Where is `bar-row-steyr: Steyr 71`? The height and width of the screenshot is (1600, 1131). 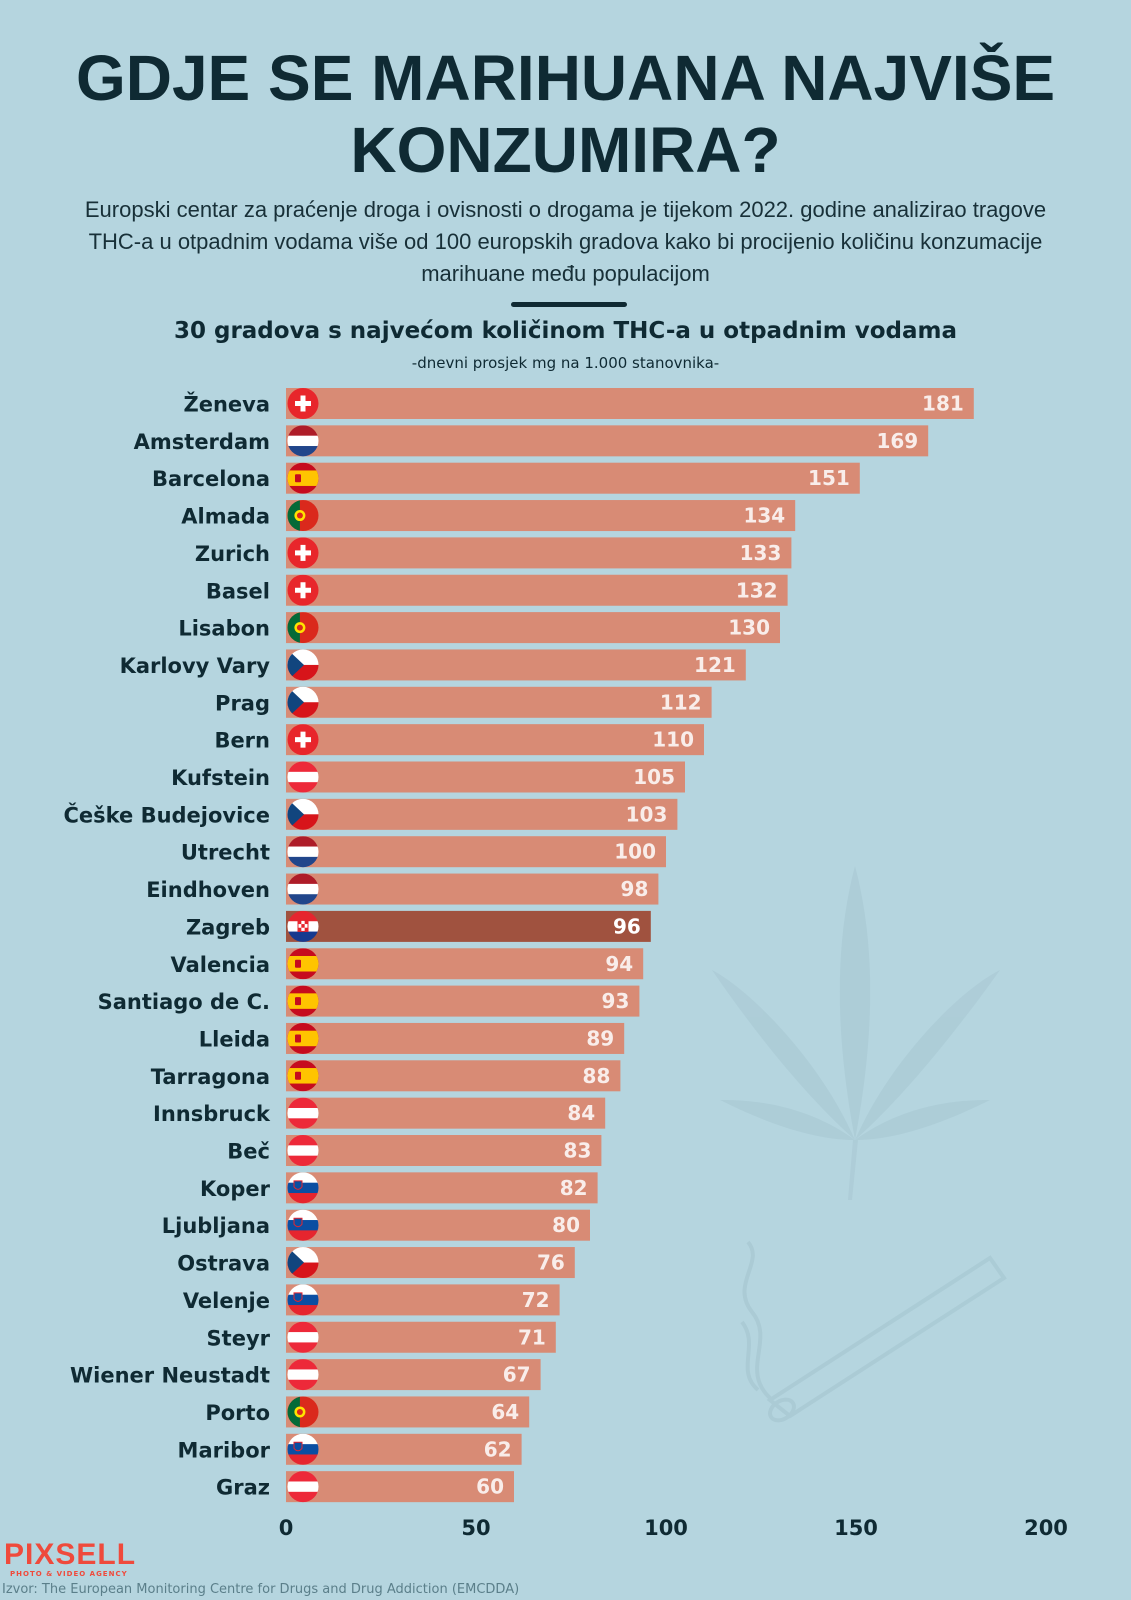
bar-row-steyr: Steyr 71 is located at coordinates (381, 1337).